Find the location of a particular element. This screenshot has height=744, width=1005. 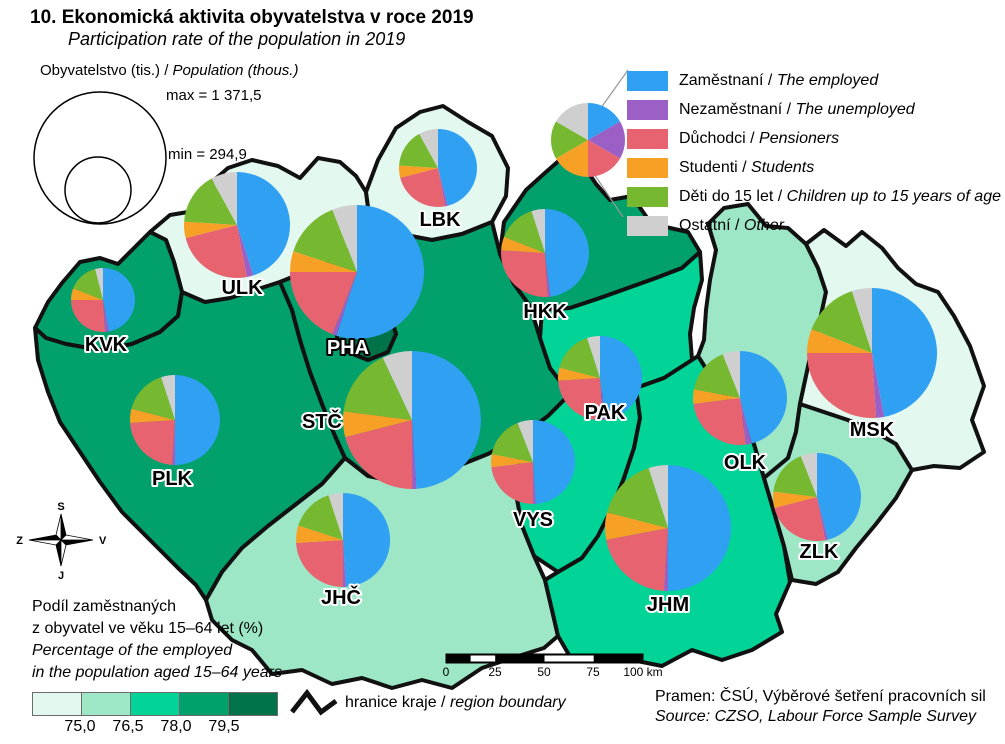

region-label-ulk: ULK is located at coordinates (242, 288).